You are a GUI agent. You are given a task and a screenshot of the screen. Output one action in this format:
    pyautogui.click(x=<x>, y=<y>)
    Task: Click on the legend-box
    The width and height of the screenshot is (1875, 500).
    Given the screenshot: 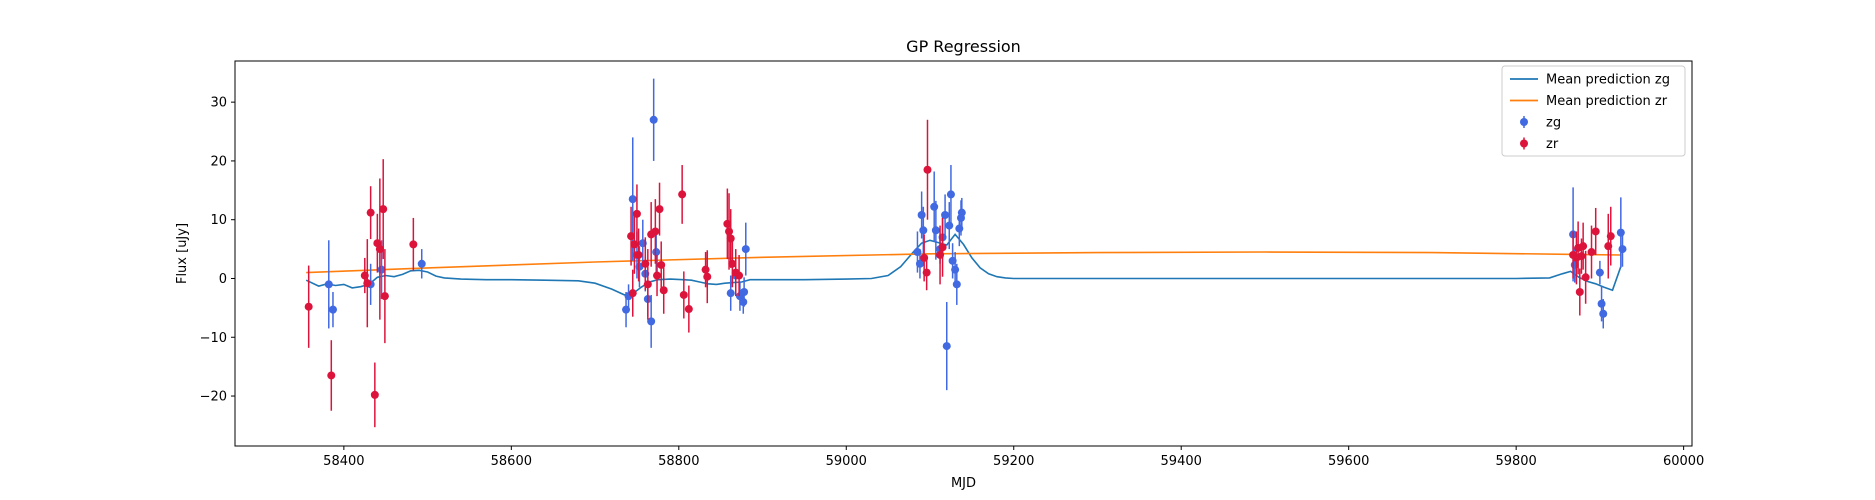 What is the action you would take?
    pyautogui.click(x=1593, y=111)
    